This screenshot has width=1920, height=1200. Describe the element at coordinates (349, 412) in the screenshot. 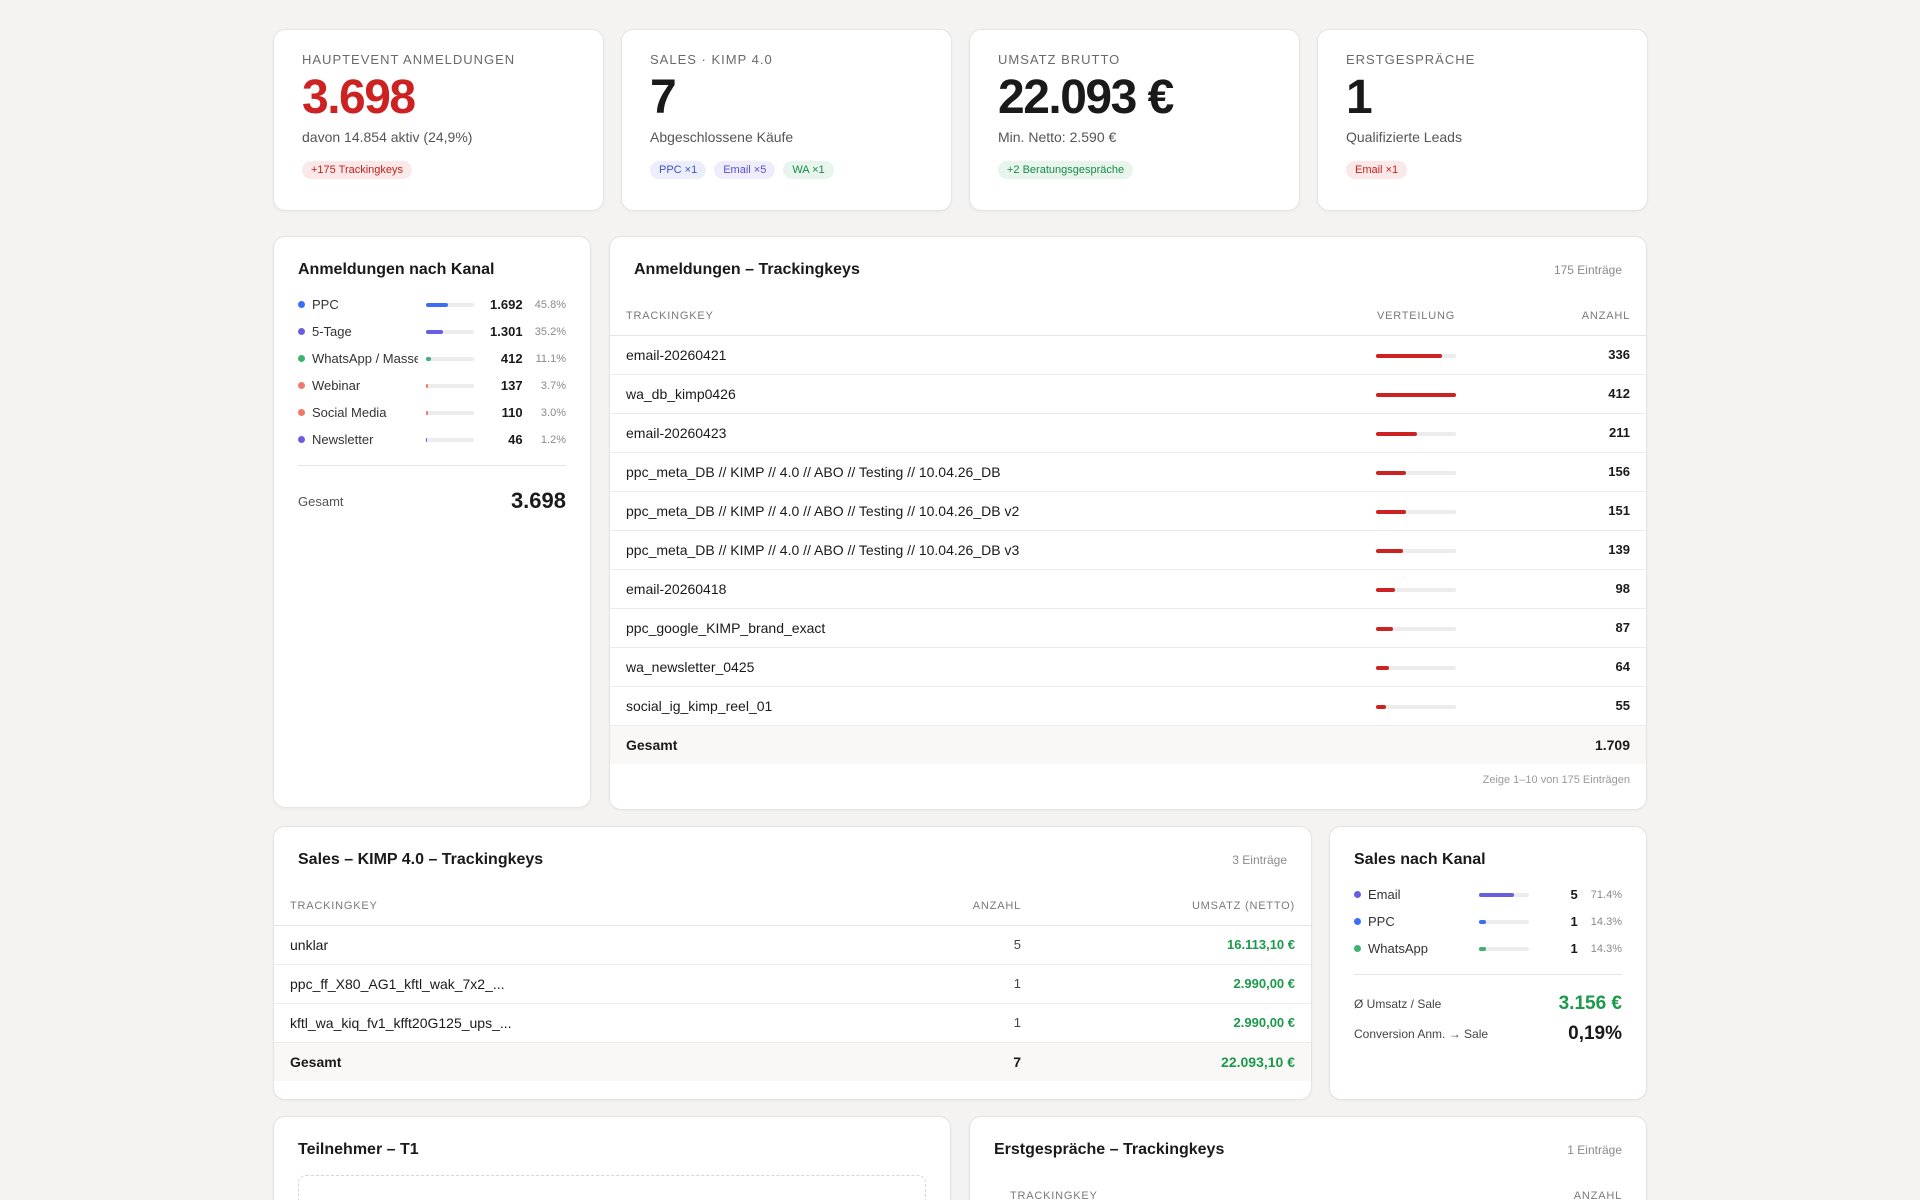

I see `channel-name: Social Media` at that location.